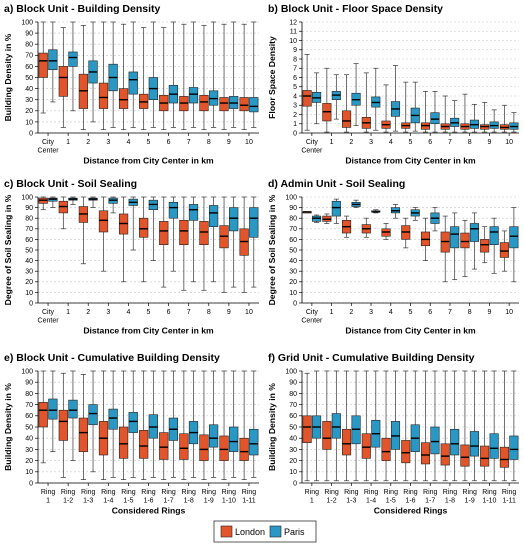  What do you see at coordinates (293, 32) in the screenshot?
I see `y-tick-label: 11` at bounding box center [293, 32].